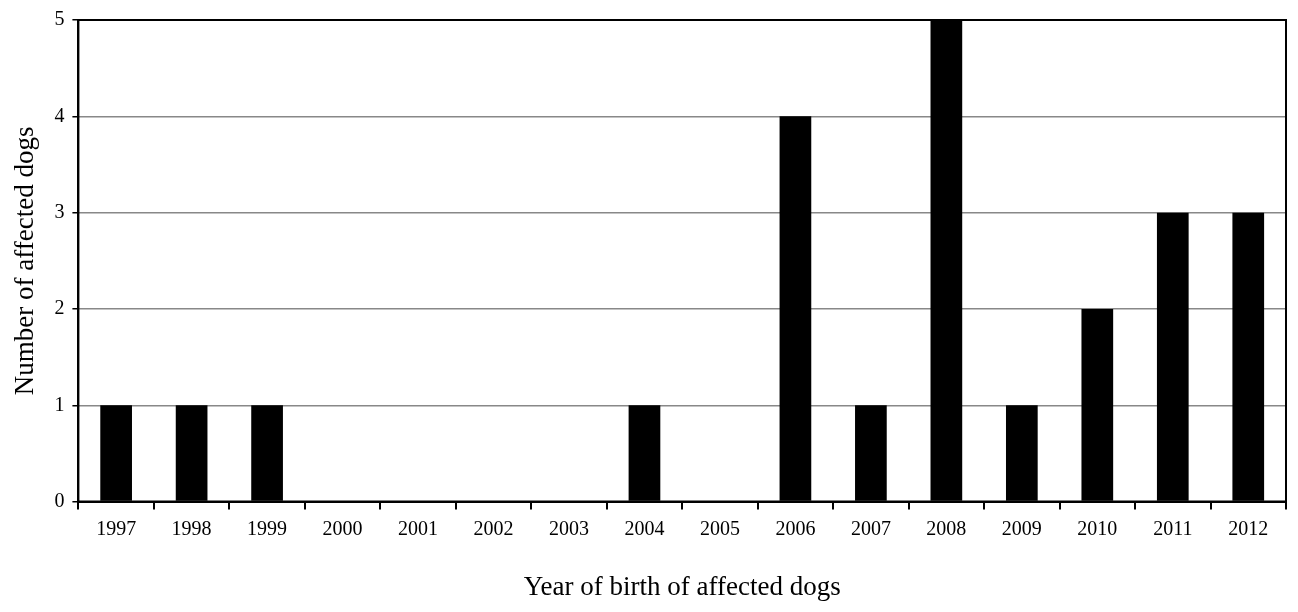 Image resolution: width=1298 pixels, height=612 pixels. What do you see at coordinates (946, 527) in the screenshot?
I see `x-tick-label: 2008` at bounding box center [946, 527].